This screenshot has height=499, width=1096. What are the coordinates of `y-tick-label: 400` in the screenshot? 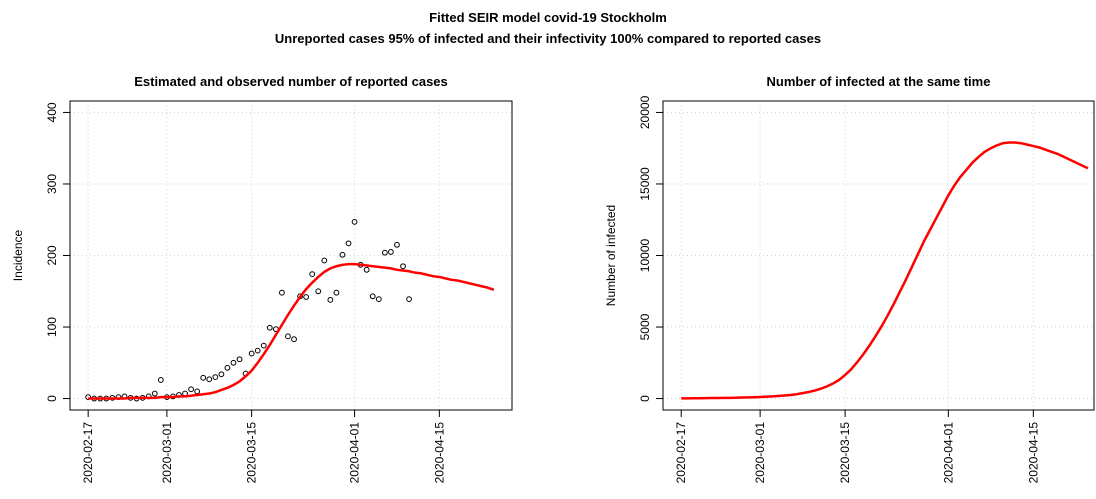 It's located at (52, 112).